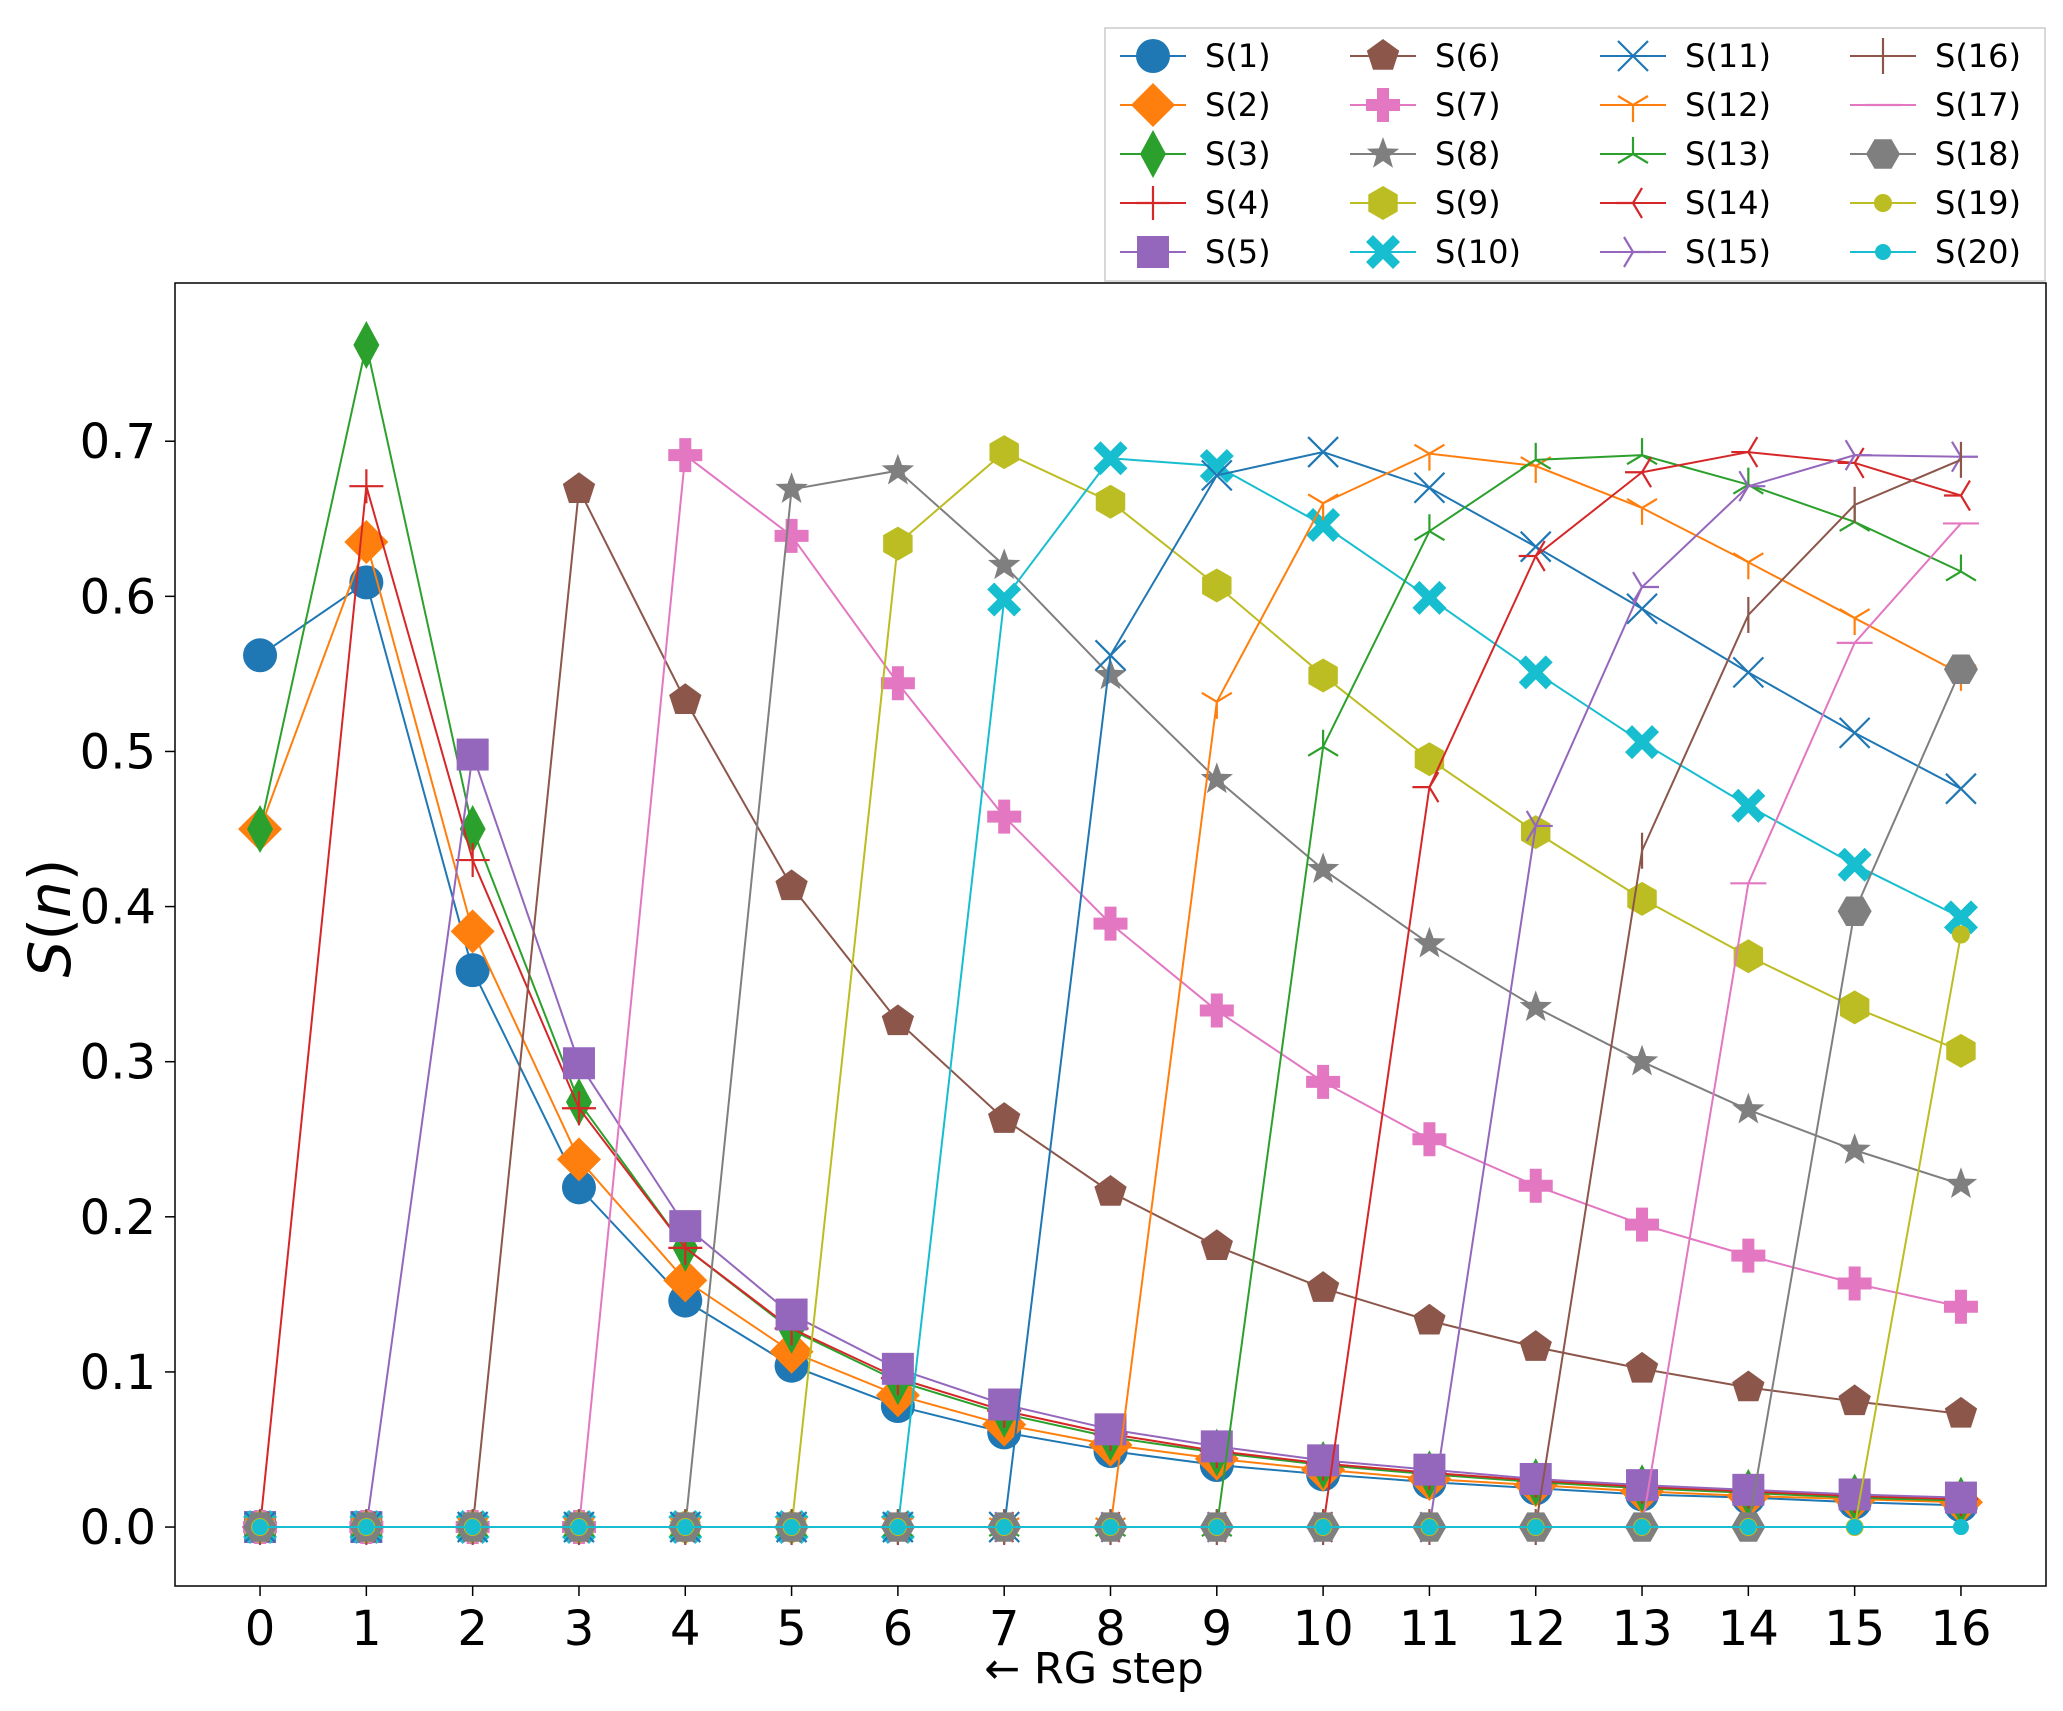 The height and width of the screenshot is (1711, 2063). Describe the element at coordinates (1478, 252) in the screenshot. I see `legend-label: S(10)` at that location.